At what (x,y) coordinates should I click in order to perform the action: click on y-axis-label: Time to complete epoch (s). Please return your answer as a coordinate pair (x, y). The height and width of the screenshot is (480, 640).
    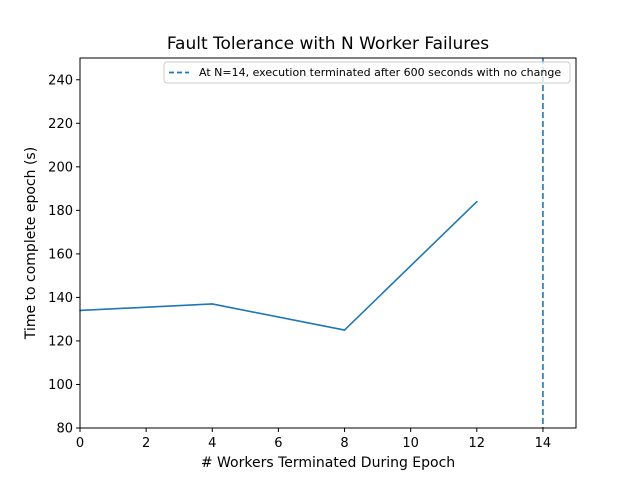
    Looking at the image, I should click on (31, 243).